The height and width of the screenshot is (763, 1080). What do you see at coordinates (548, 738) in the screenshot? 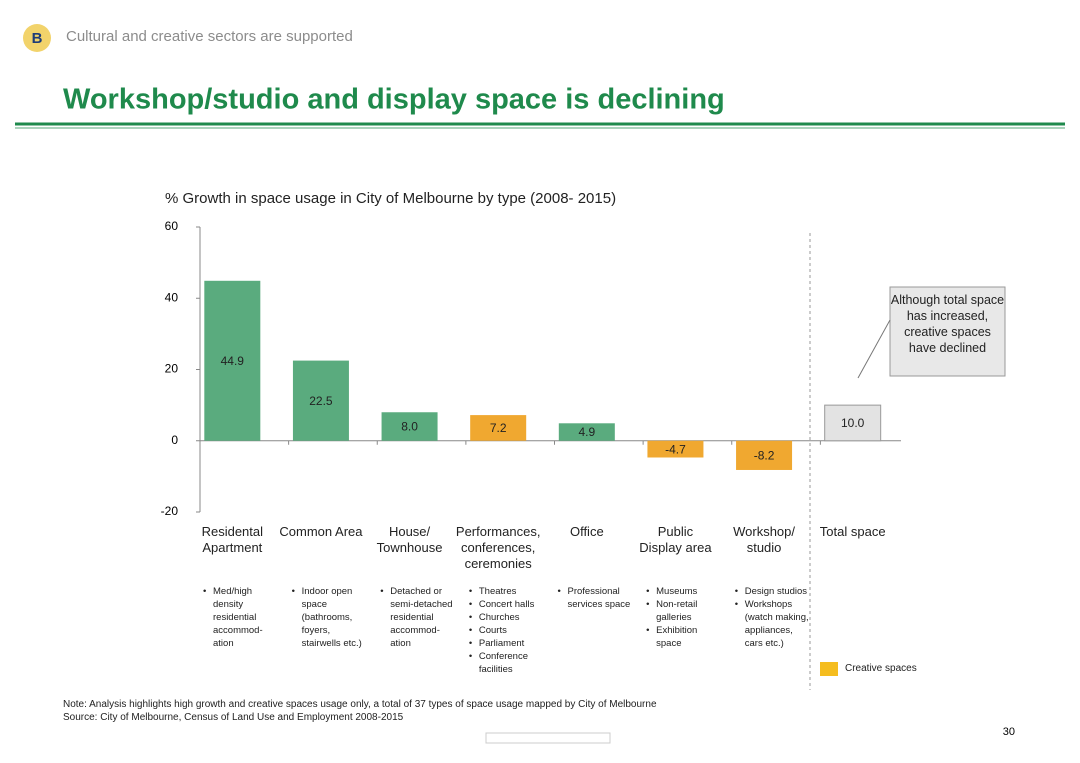
I see `footer-box` at bounding box center [548, 738].